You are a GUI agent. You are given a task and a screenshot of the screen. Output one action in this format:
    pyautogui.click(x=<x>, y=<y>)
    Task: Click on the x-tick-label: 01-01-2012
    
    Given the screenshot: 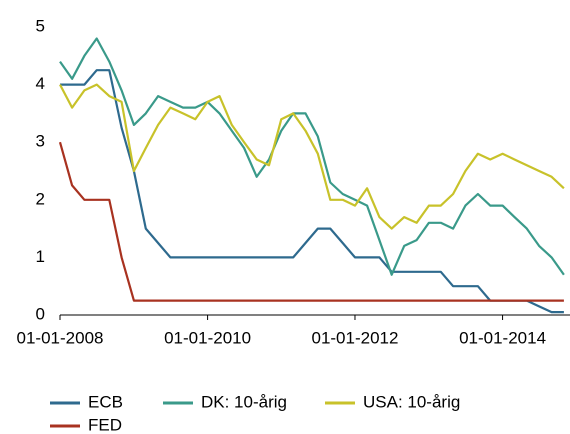 What is the action you would take?
    pyautogui.click(x=354, y=337)
    